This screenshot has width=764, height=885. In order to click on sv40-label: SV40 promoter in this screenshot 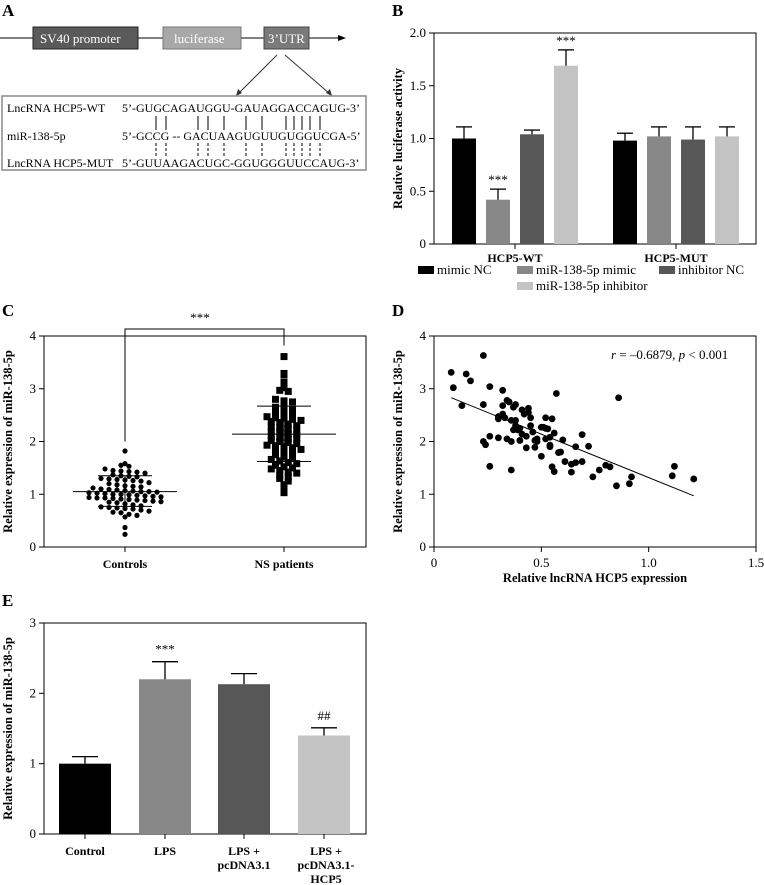, I will do `click(80, 38)`.